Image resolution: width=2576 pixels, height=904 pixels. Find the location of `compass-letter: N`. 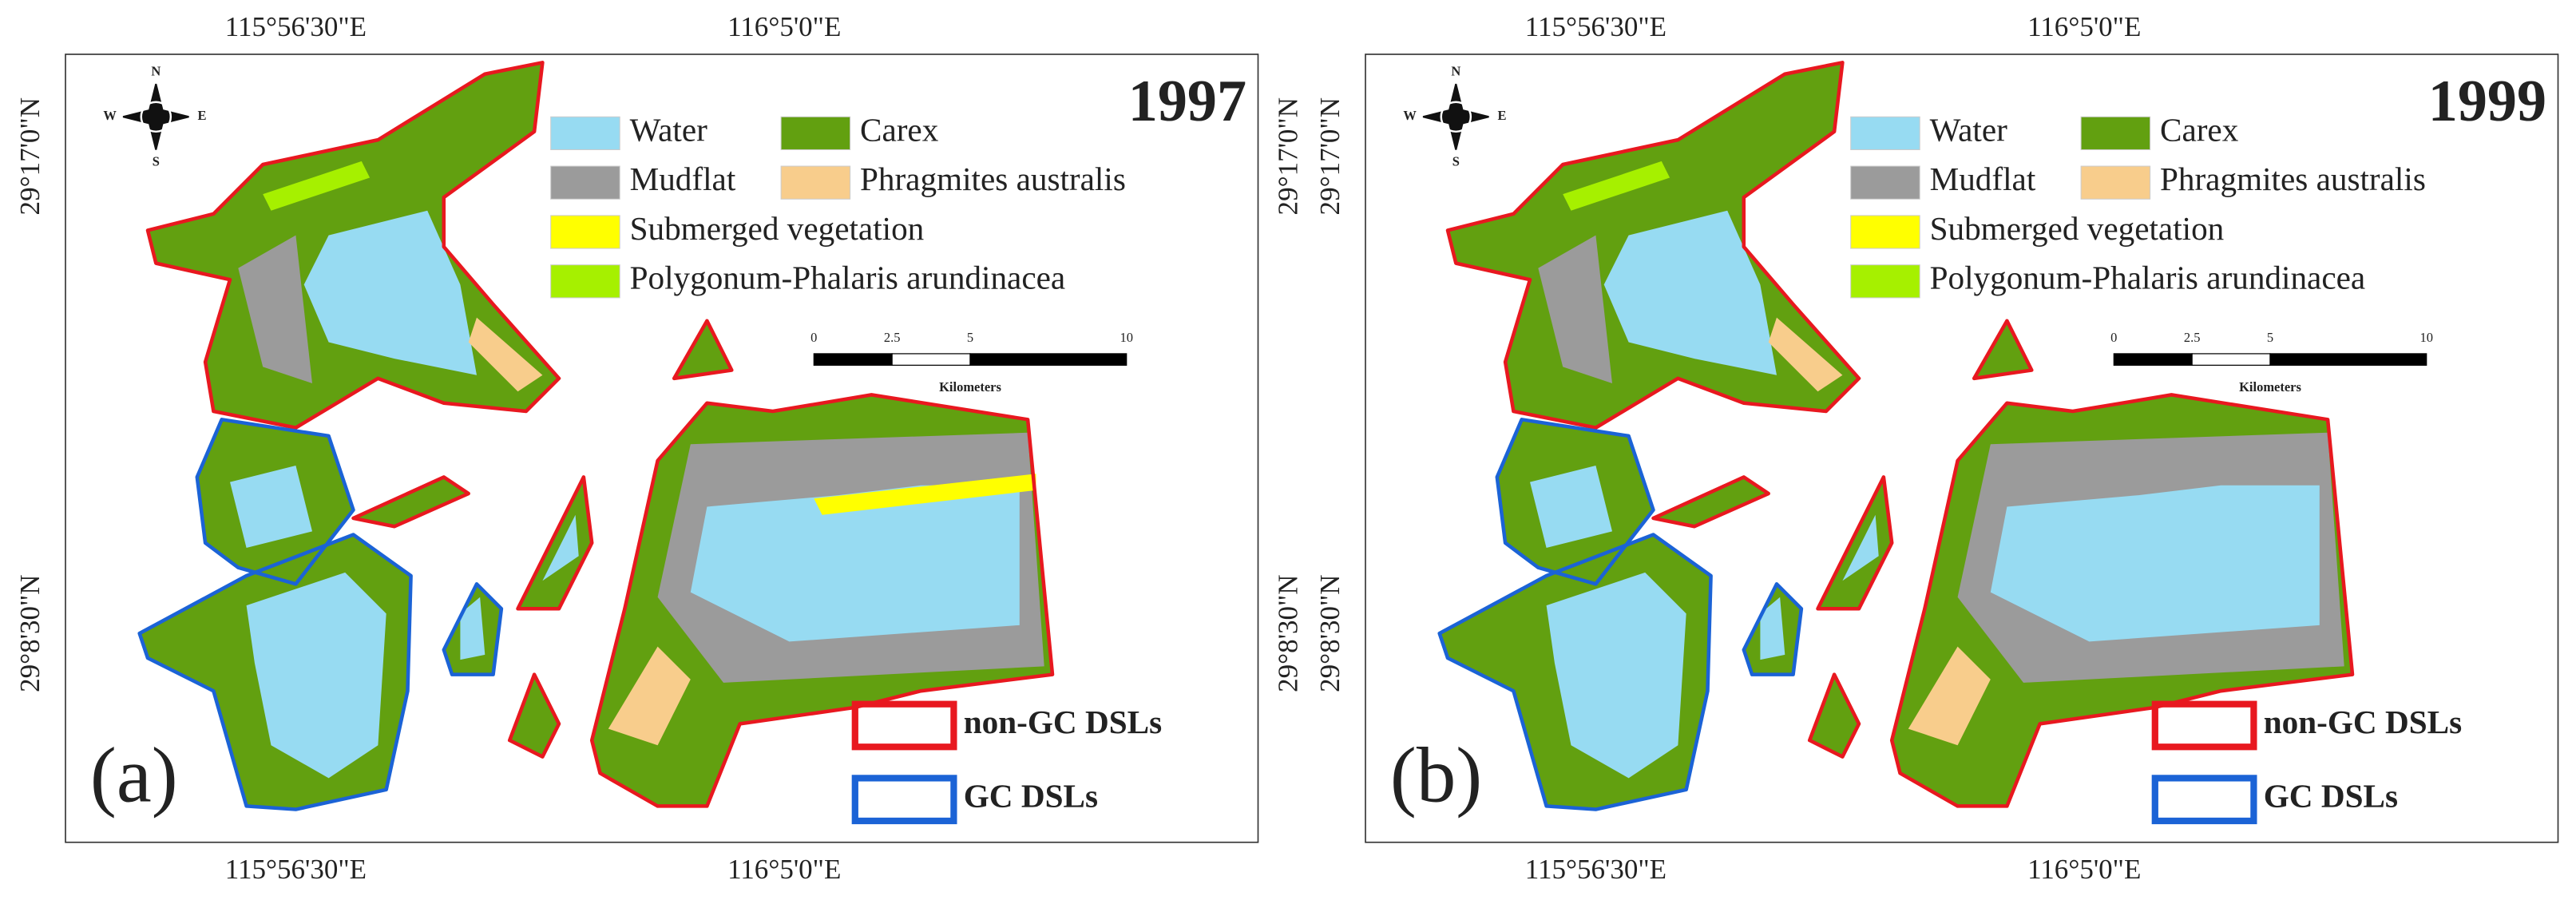

compass-letter: N is located at coordinates (1456, 70).